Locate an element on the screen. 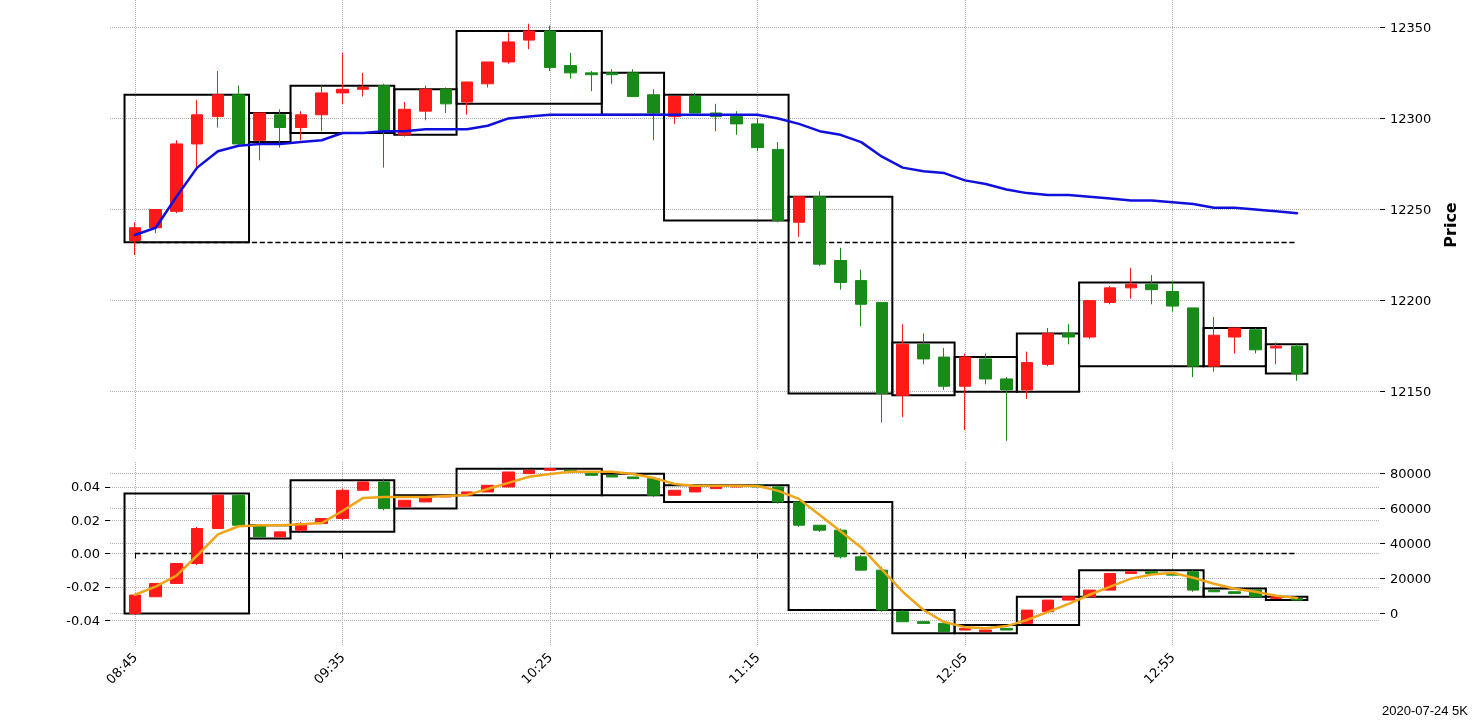  y-tick-label: 12250 is located at coordinates (1411, 210).